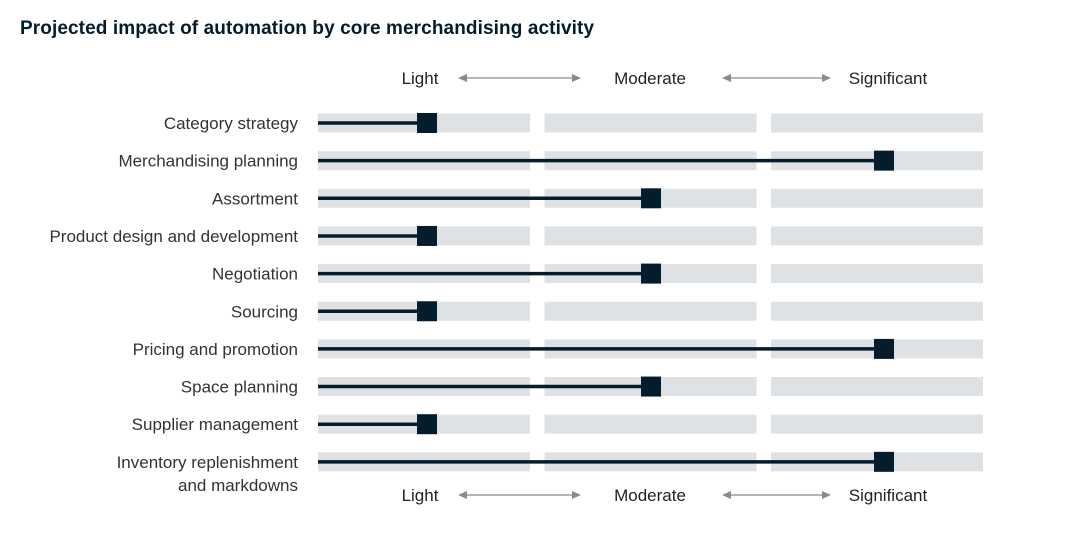  Describe the element at coordinates (239, 387) in the screenshot. I see `category-label: Space planning` at that location.